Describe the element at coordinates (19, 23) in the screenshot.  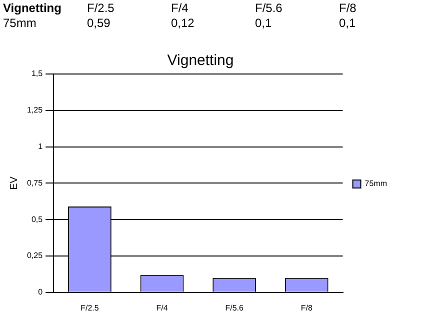
I see `text: 75mm` at that location.